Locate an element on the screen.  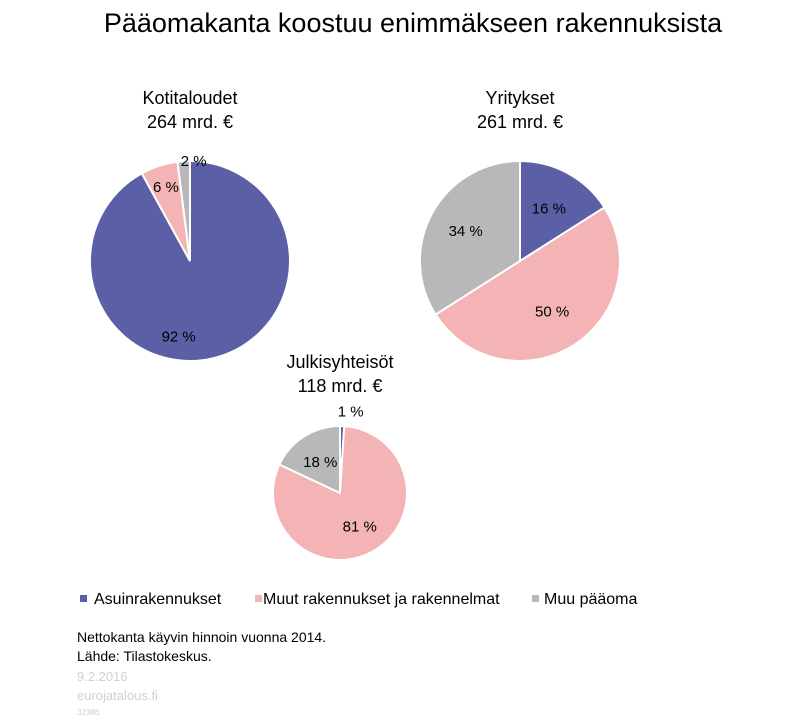
pie-slice-label-muu-paaoma: 2 % is located at coordinates (194, 161).